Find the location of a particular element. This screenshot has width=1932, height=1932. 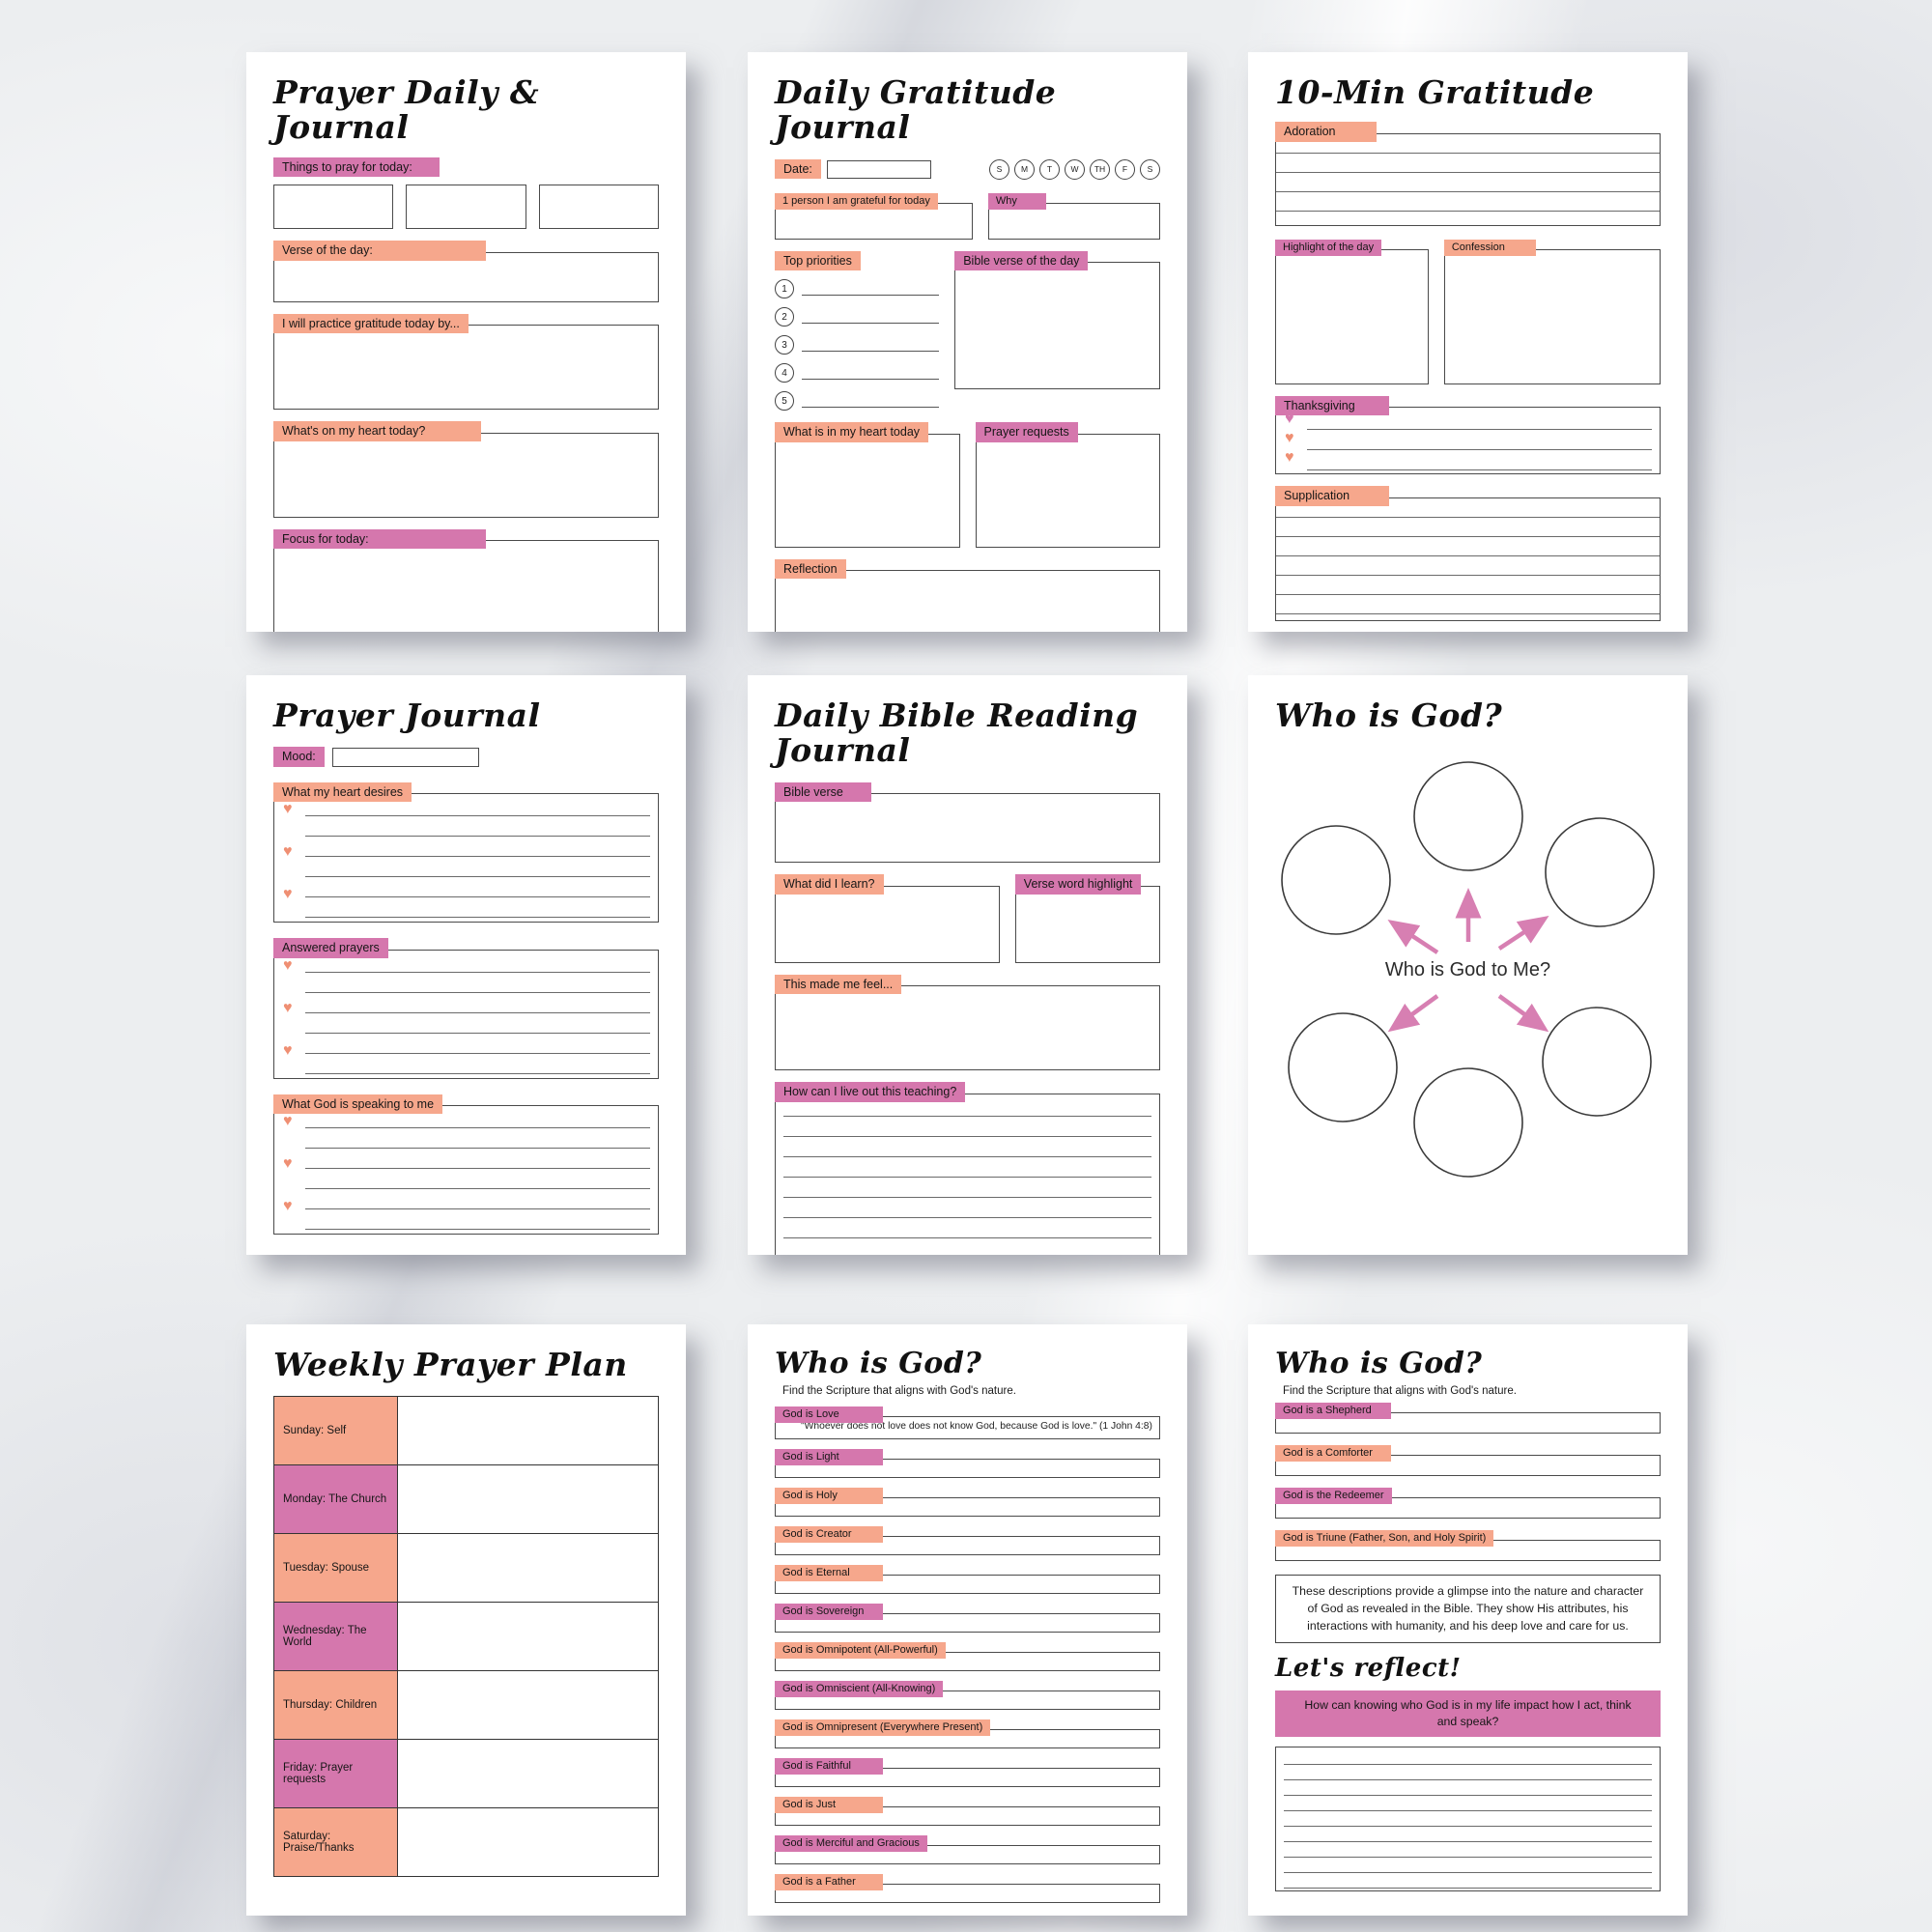

heart-desires-field: ♥ ♥ ♥ is located at coordinates (466, 858).